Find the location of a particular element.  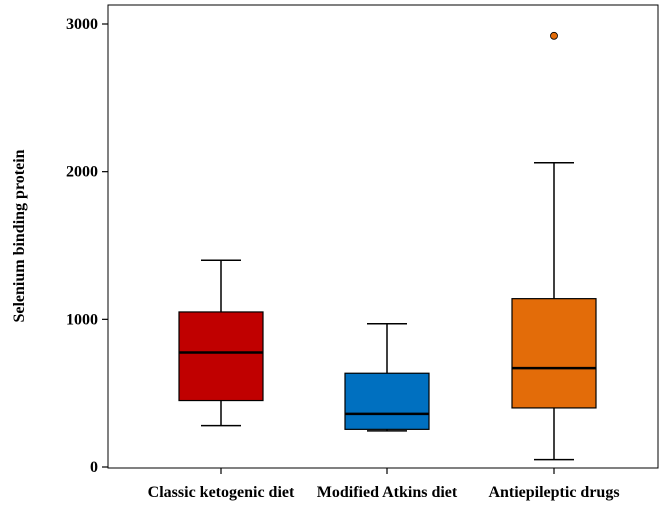

y-tick-label-0: 0 is located at coordinates (94, 467).